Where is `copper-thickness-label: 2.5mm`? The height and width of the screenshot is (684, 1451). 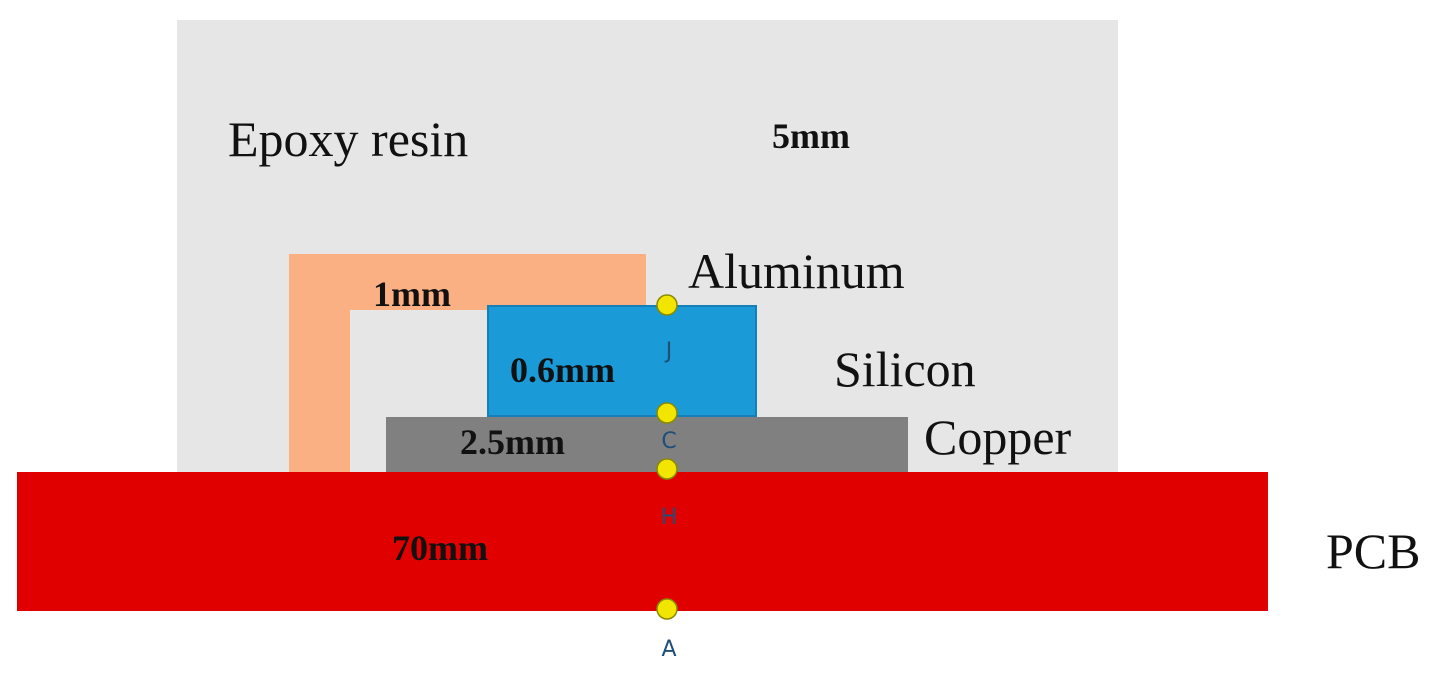
copper-thickness-label: 2.5mm is located at coordinates (512, 442).